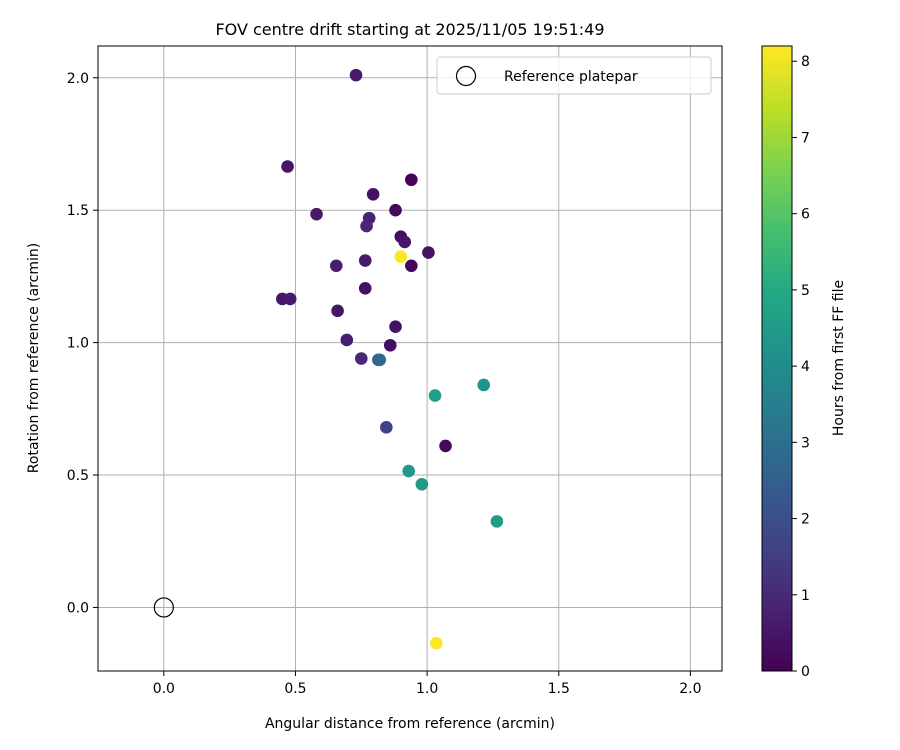  What do you see at coordinates (78, 79) in the screenshot?
I see `y-tick-label: 2.0` at bounding box center [78, 79].